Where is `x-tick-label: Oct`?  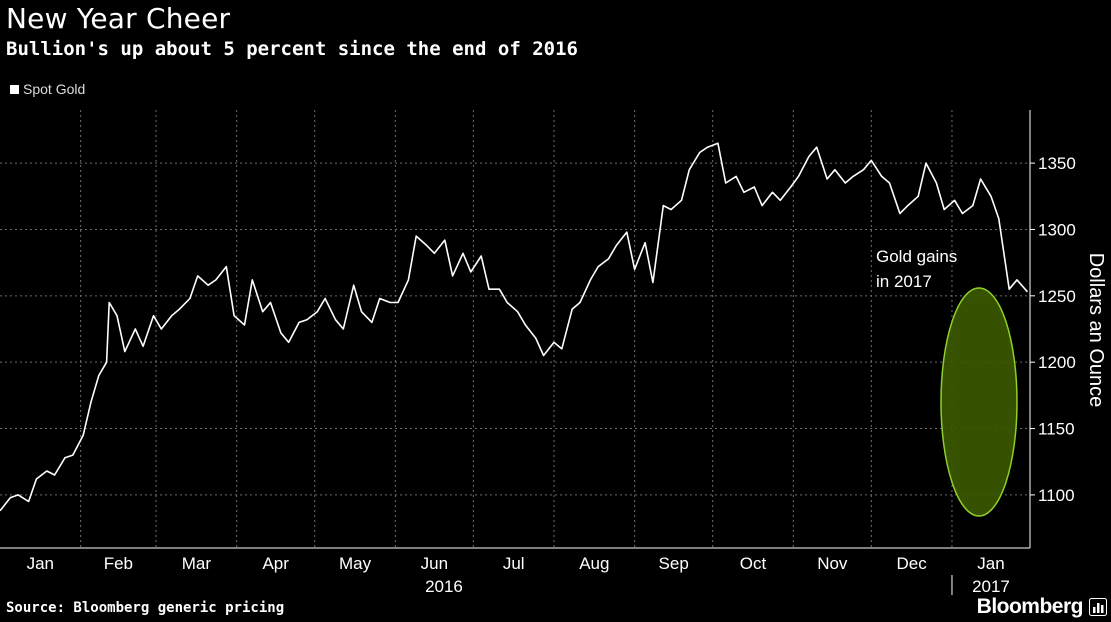 x-tick-label: Oct is located at coordinates (753, 563).